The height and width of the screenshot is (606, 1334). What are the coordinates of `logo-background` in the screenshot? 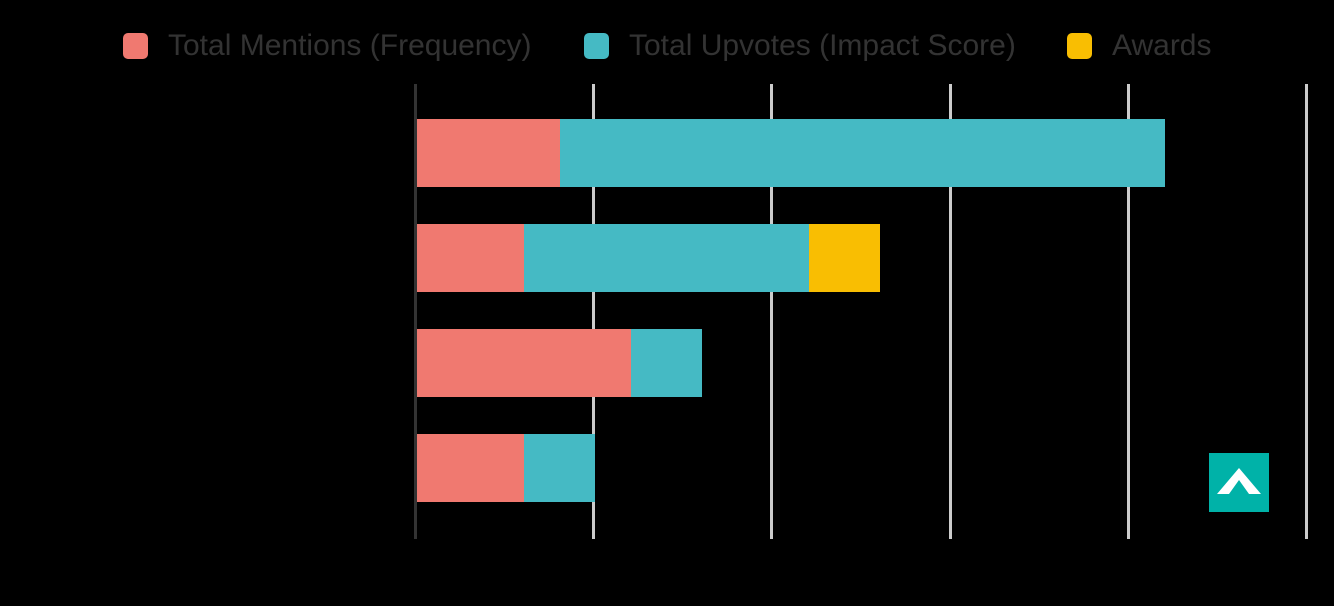 It's located at (1239, 482).